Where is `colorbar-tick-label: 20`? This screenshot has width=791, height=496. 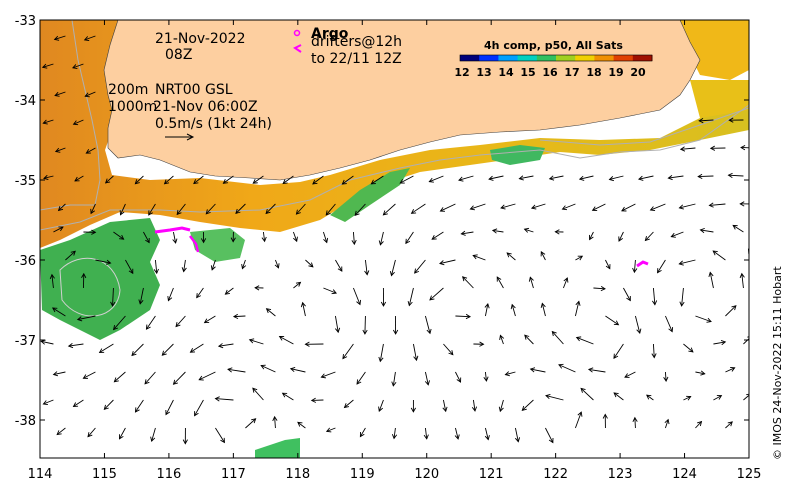 colorbar-tick-label: 20 is located at coordinates (638, 72).